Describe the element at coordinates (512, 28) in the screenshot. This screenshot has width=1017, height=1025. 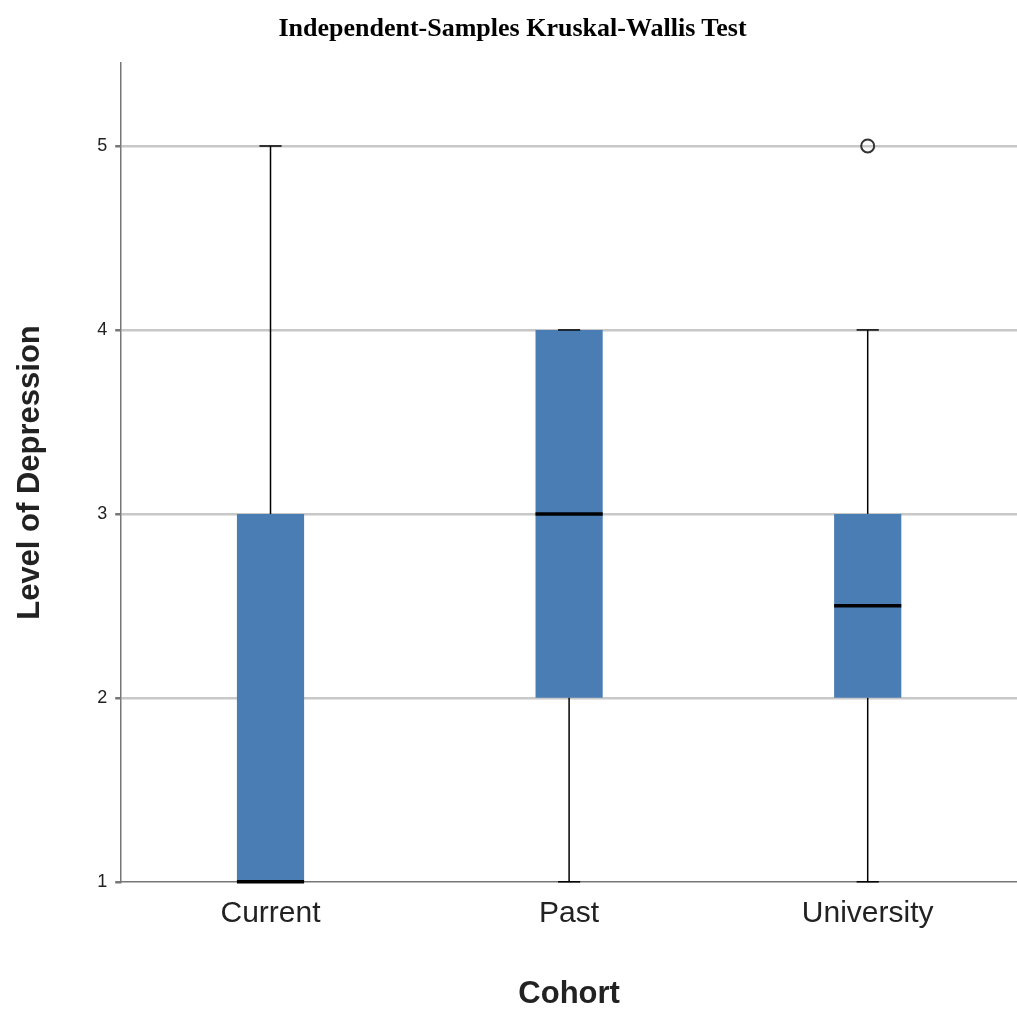
I see `chart-title: Independent-Samples Kruskal-Wallis Test` at that location.